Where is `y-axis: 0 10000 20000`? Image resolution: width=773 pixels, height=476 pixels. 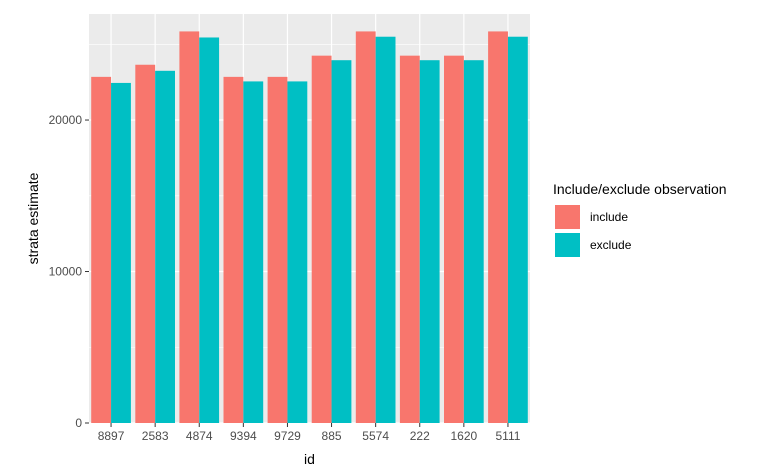 y-axis: 0 10000 20000 is located at coordinates (69, 271).